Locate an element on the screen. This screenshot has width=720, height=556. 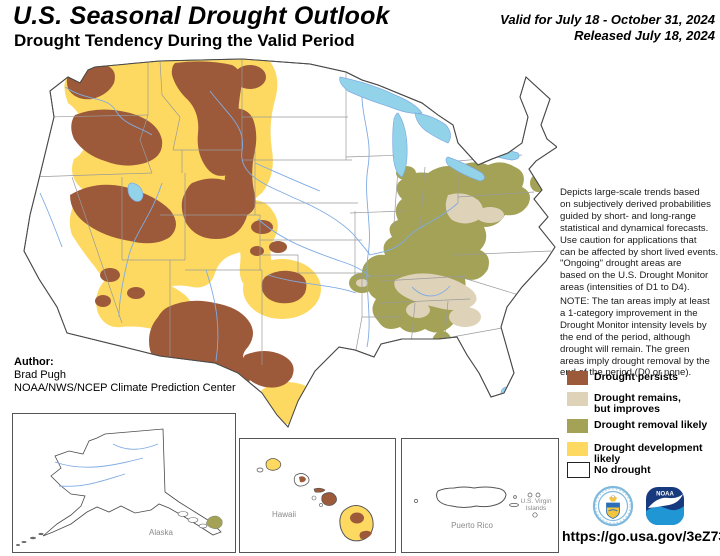
hawaii-label: Hawaii is located at coordinates (284, 514).